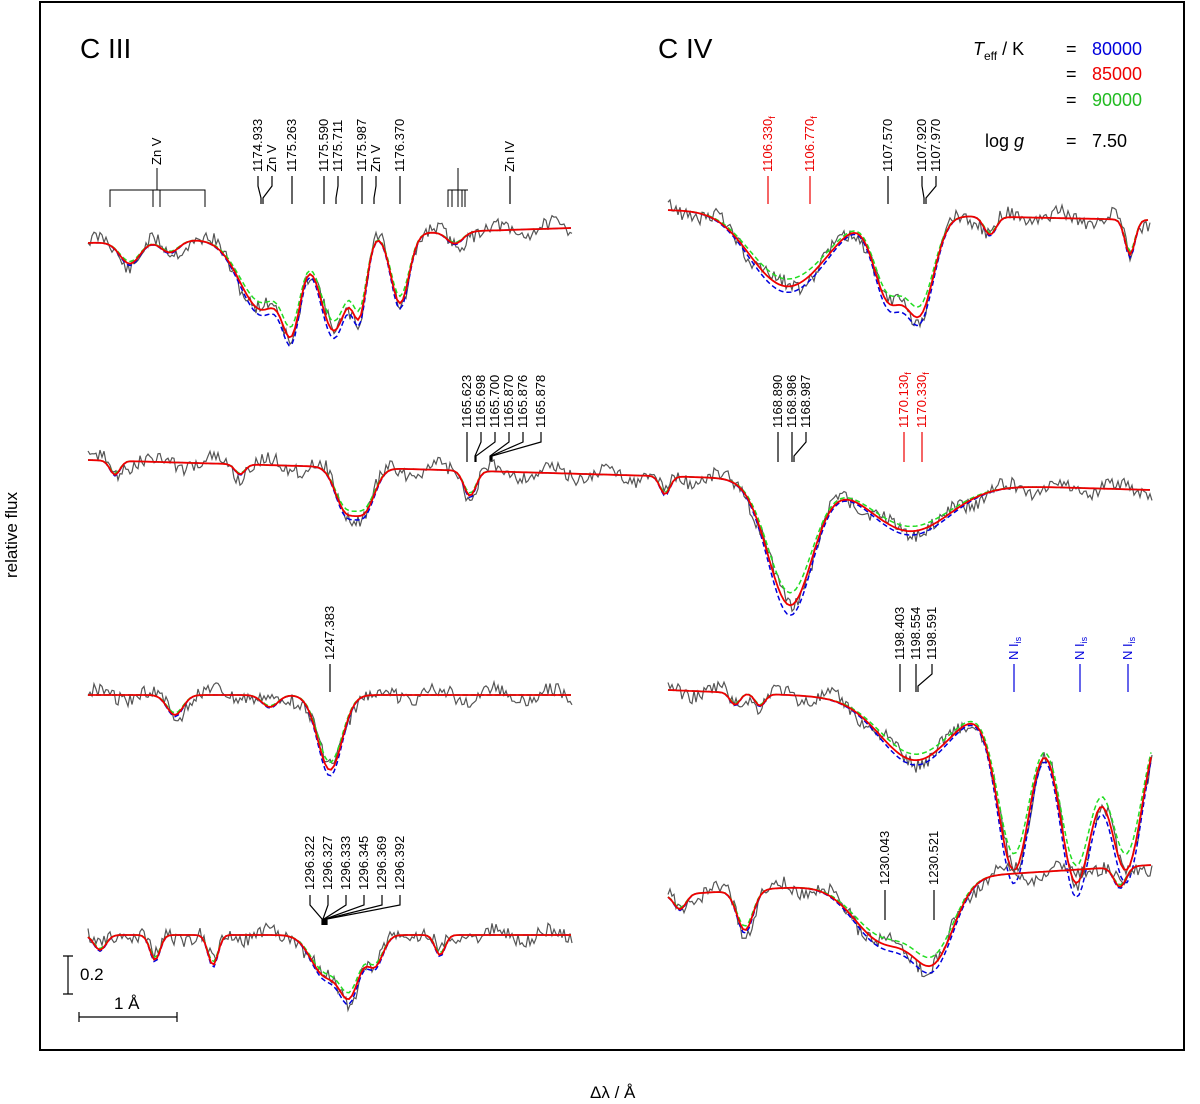 The height and width of the screenshot is (1104, 1200). What do you see at coordinates (157, 172) in the screenshot?
I see `zn-v-group-bracket: Zn V` at bounding box center [157, 172].